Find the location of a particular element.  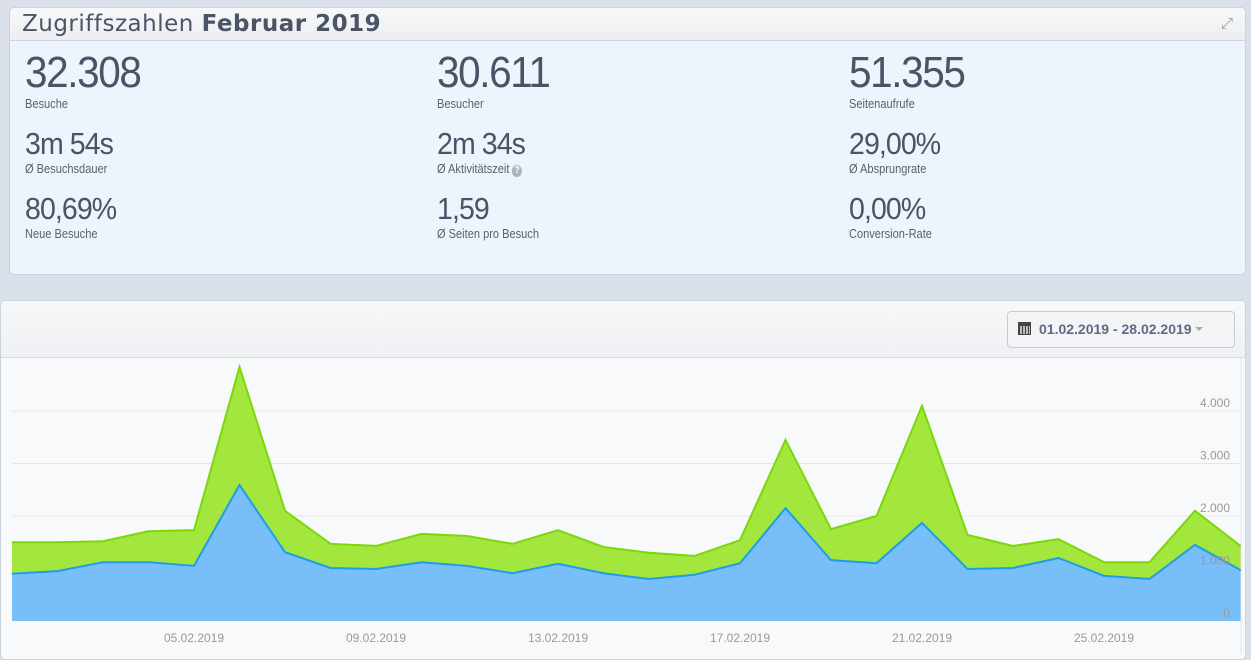

stat-label-text: Ø Seiten pro Besuch is located at coordinates (488, 233).